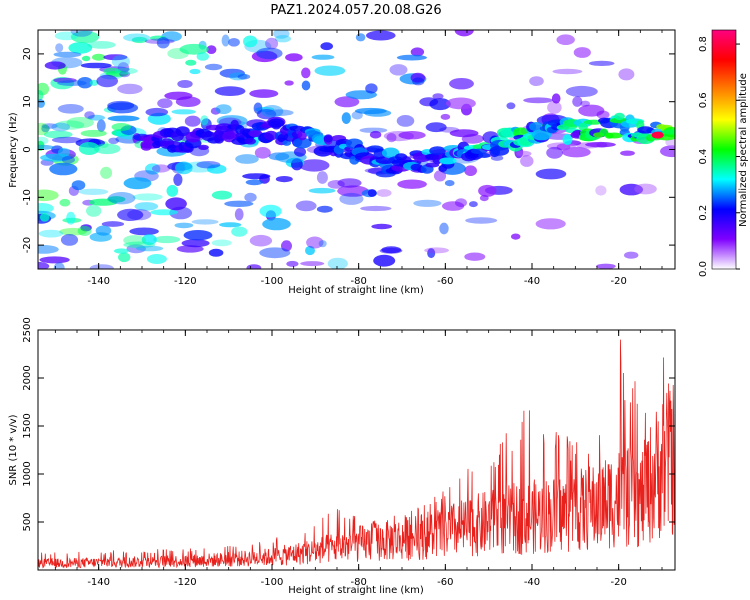 This screenshot has height=600, width=750. What do you see at coordinates (27, 473) in the screenshot?
I see `y-tick-label: 1000` at bounding box center [27, 473].